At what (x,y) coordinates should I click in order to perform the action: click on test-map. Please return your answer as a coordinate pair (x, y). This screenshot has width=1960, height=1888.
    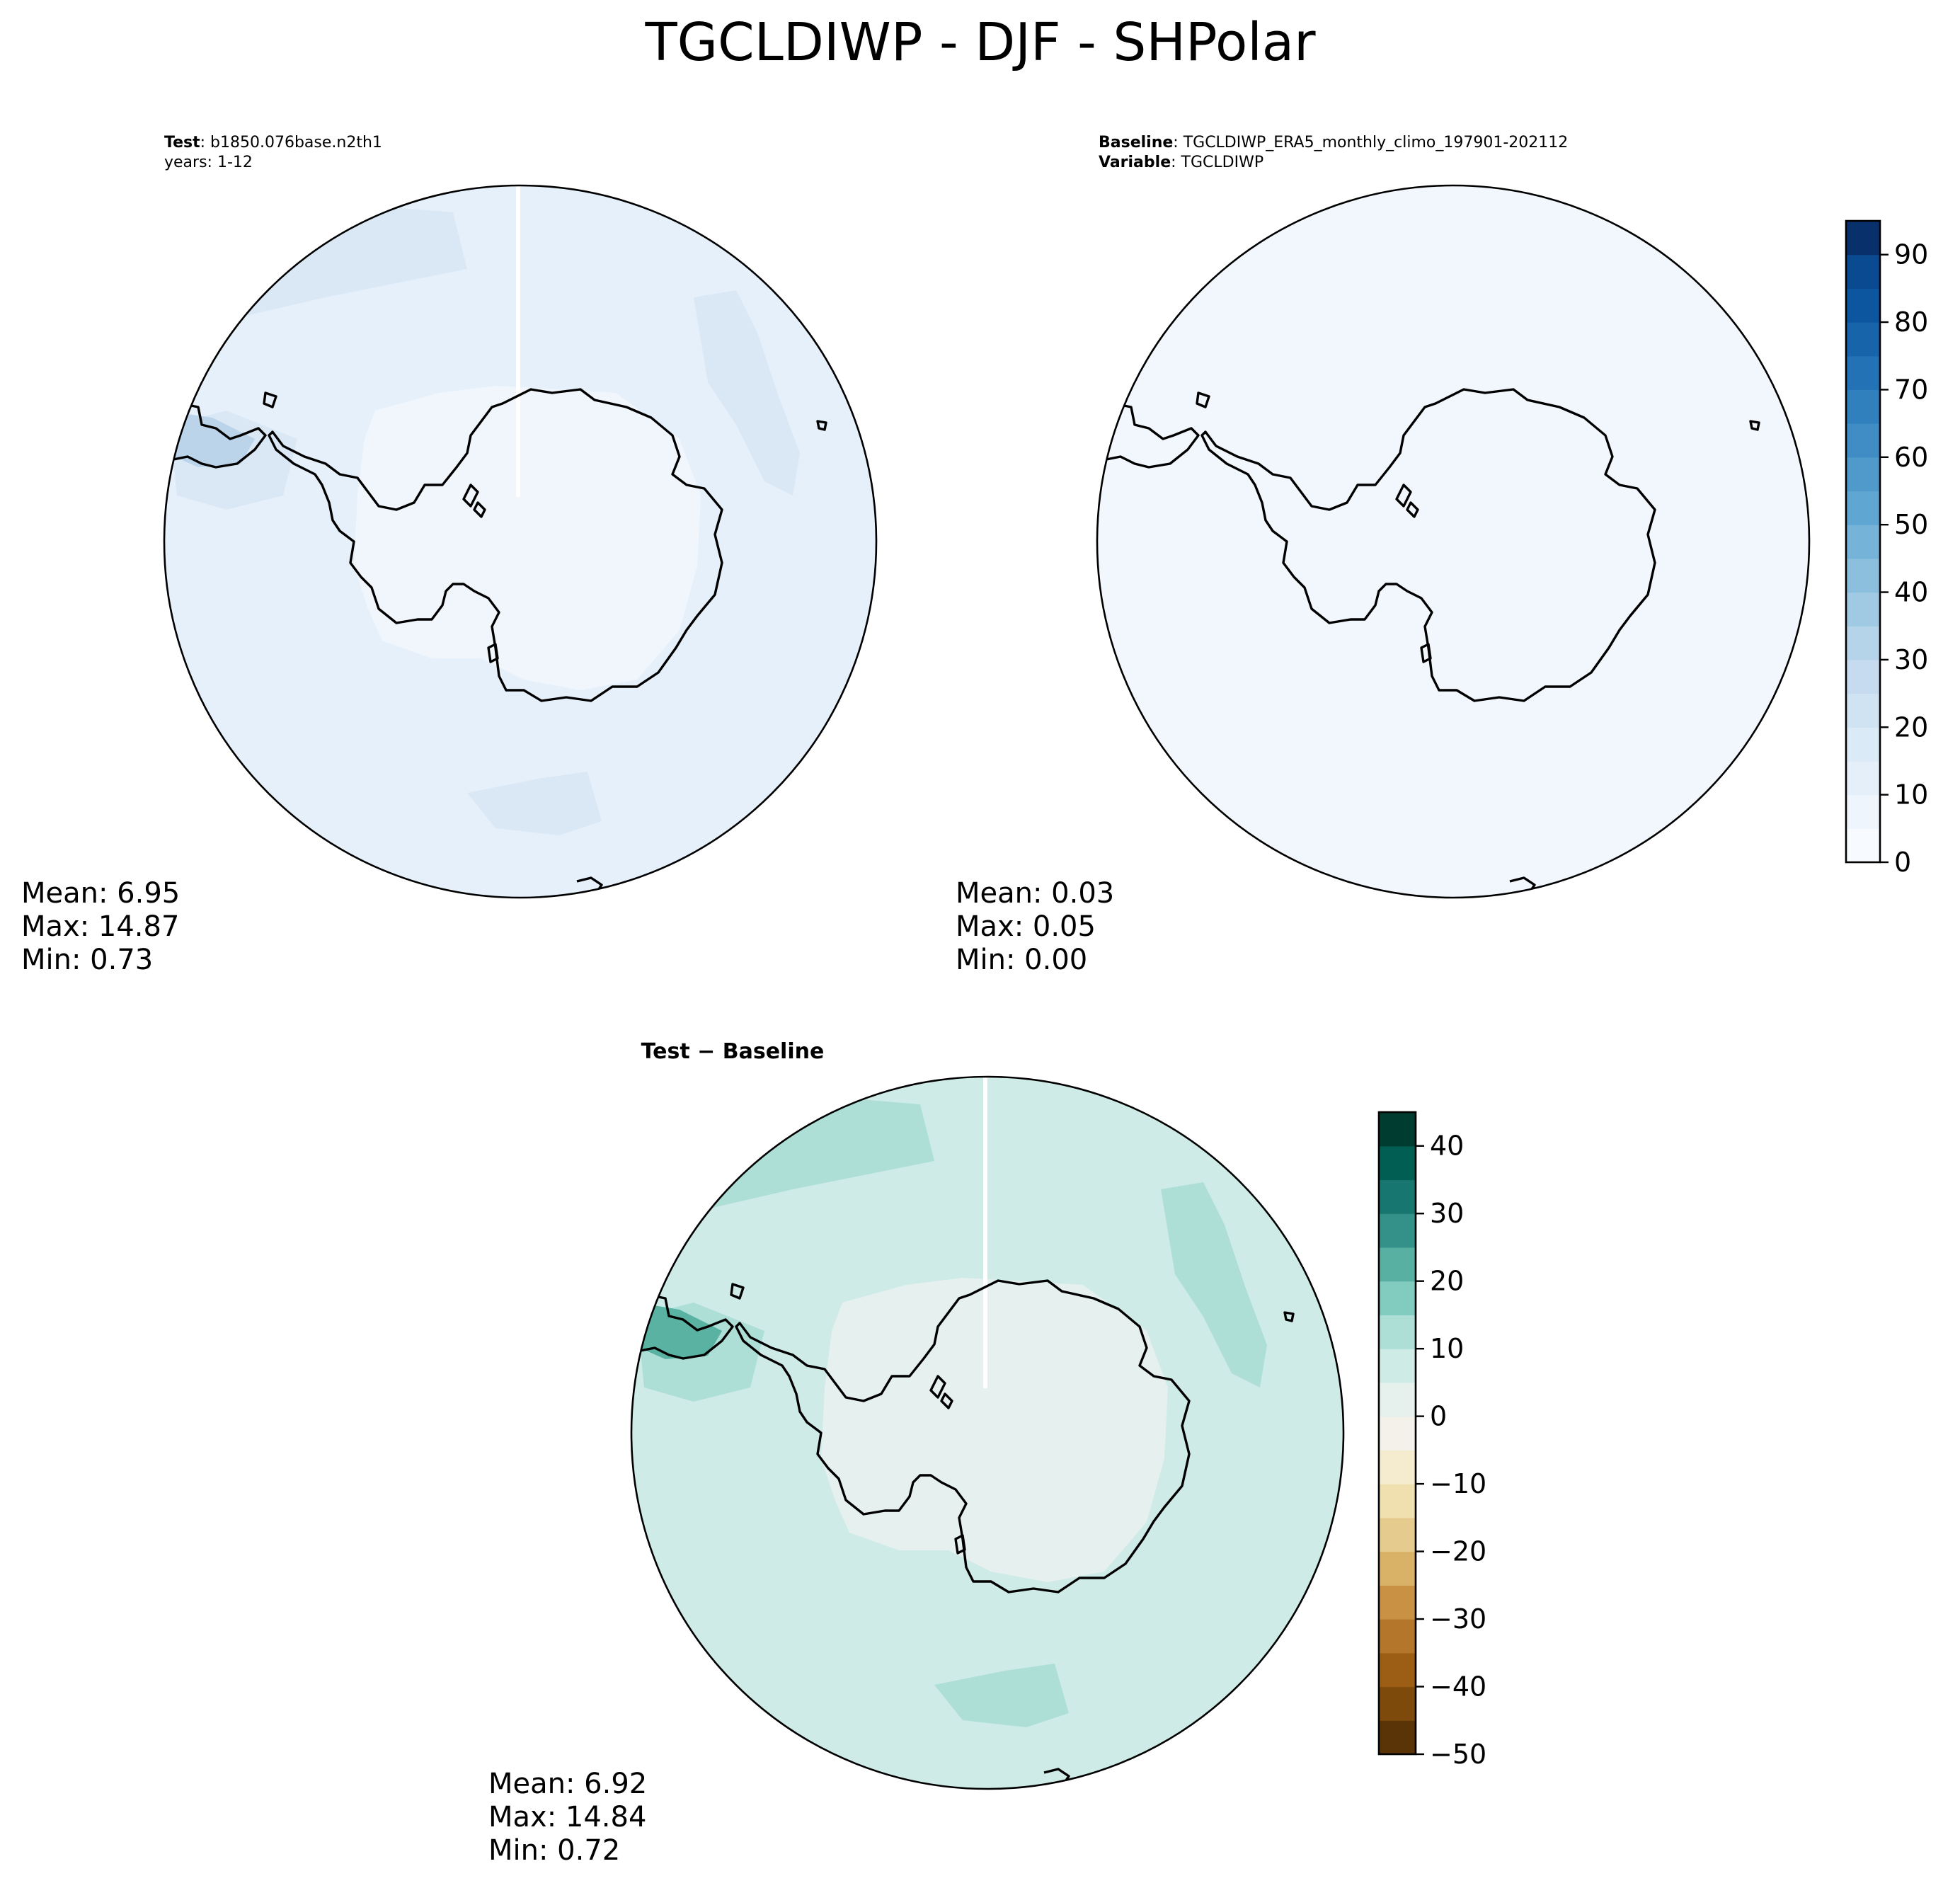
    Looking at the image, I should click on (520, 541).